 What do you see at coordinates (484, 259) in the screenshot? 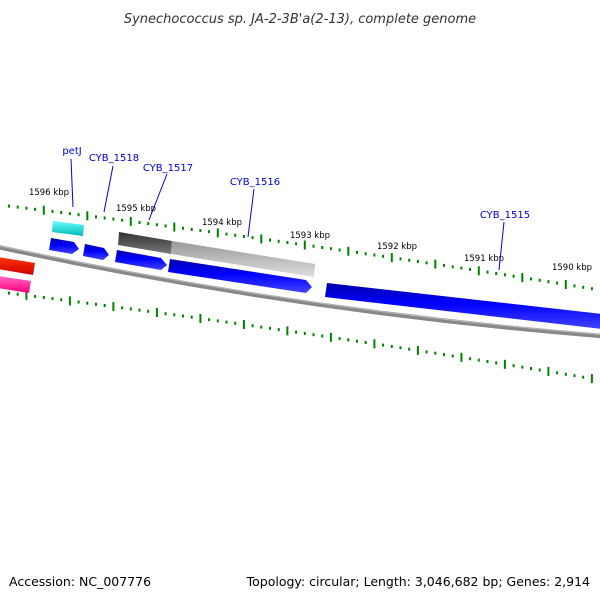
I see `kbp-label: 1591 kbp` at bounding box center [484, 259].